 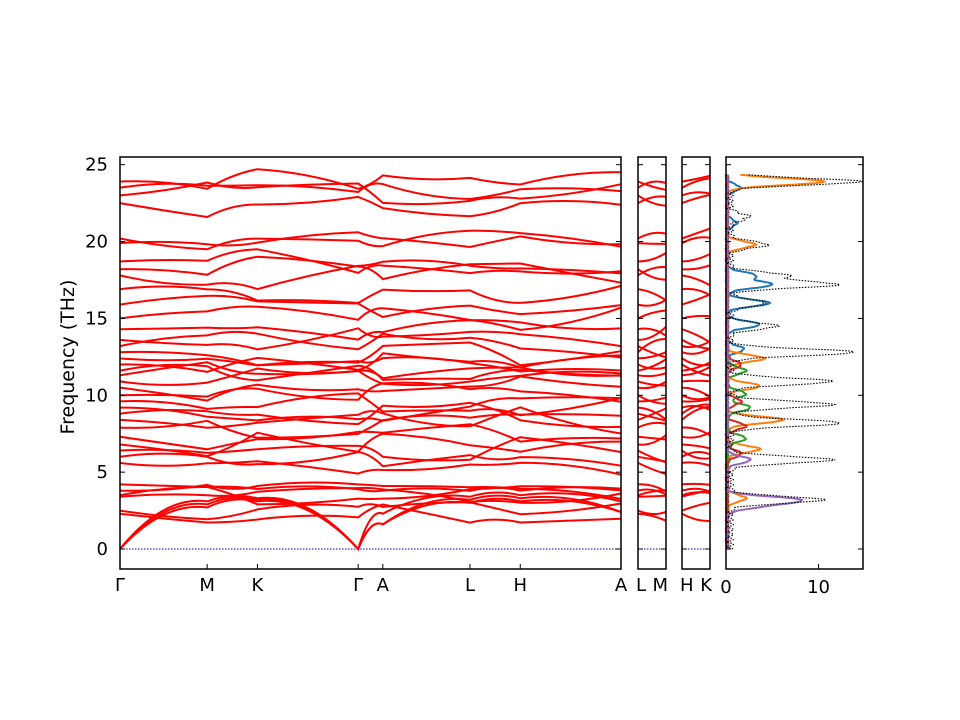 I want to click on x-axis-ticks: Γ M K Γ A L H A L M H K 0 10, so click(x=472, y=586).